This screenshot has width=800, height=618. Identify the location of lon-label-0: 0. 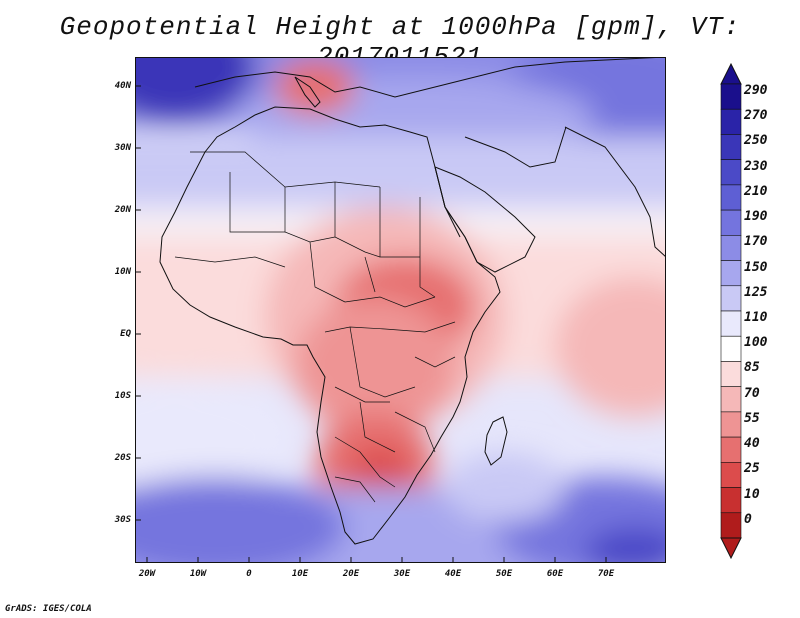
(249, 574).